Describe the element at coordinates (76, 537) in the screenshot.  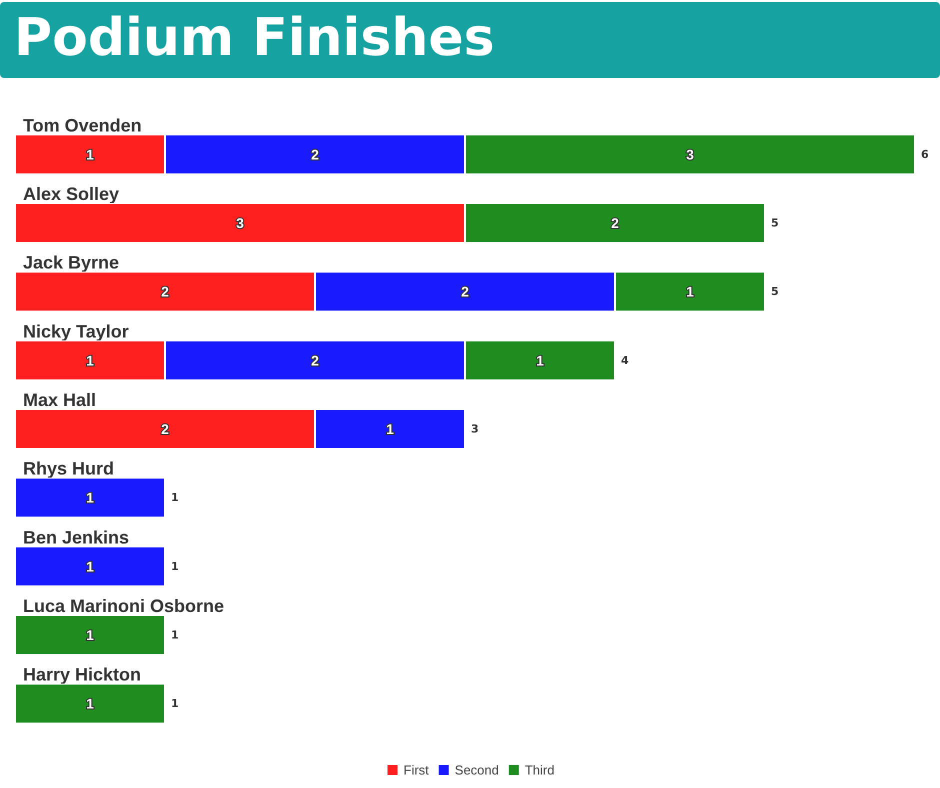
I see `y-tick-label: Ben Jenkins` at that location.